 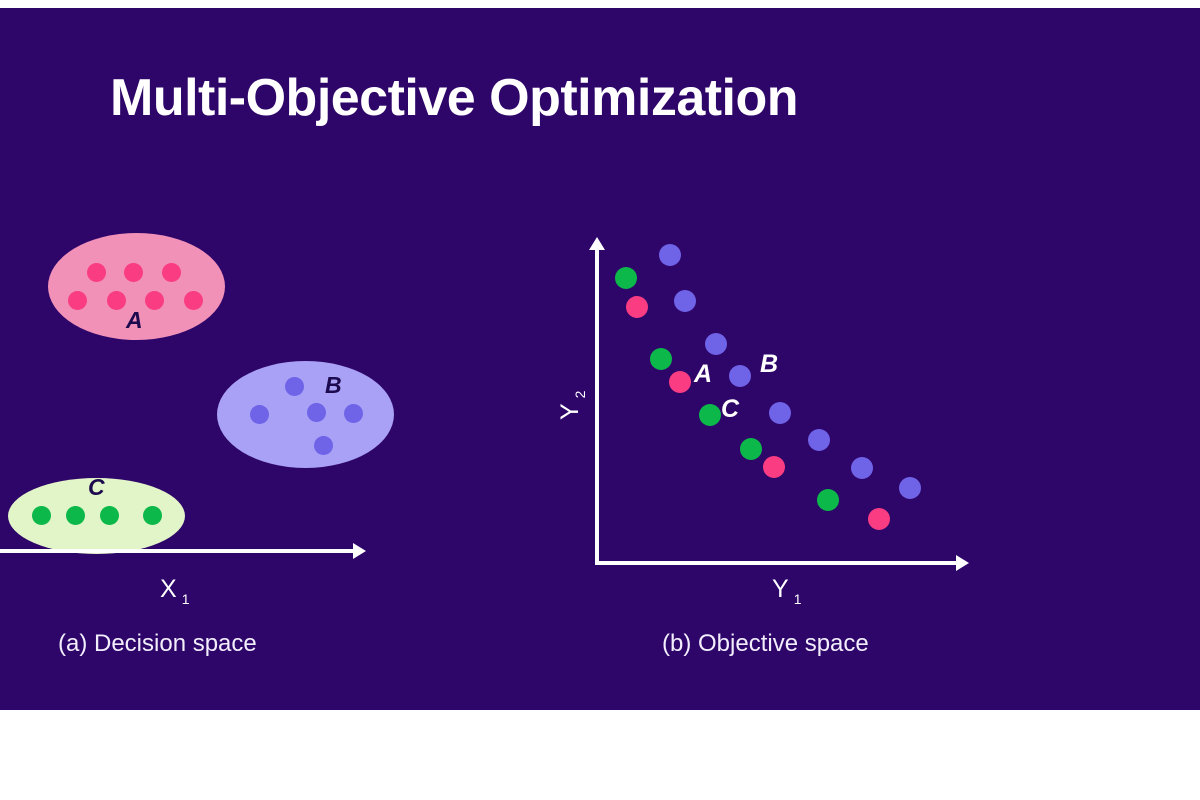 What do you see at coordinates (134, 320) in the screenshot?
I see `cluster-label-a: A` at bounding box center [134, 320].